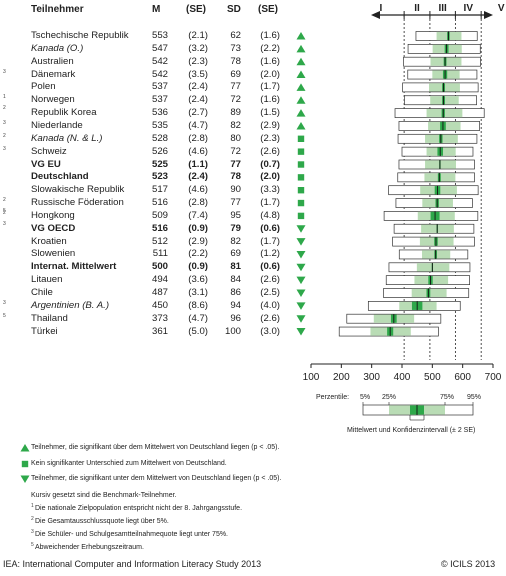  I want to click on sd-se-value: (2.9), so click(270, 125).